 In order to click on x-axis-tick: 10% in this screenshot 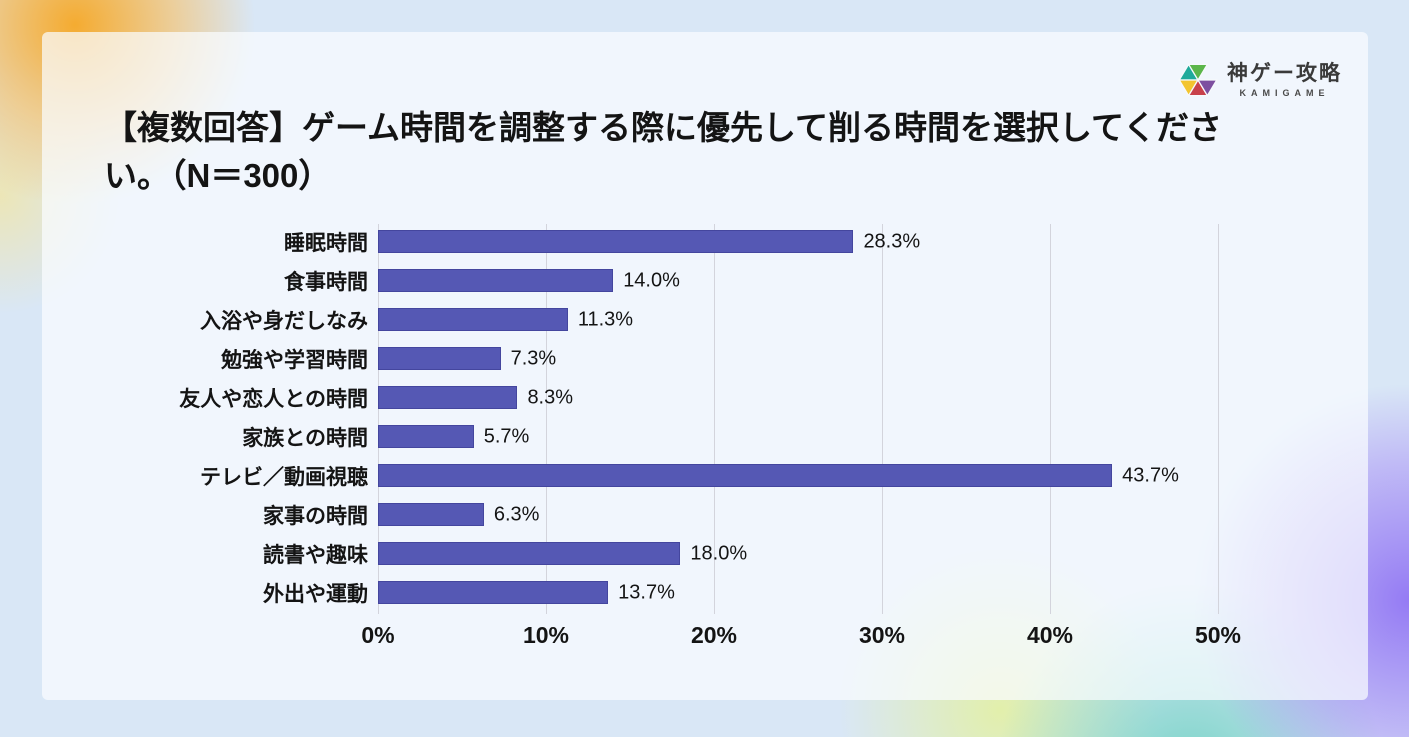, I will do `click(546, 635)`.